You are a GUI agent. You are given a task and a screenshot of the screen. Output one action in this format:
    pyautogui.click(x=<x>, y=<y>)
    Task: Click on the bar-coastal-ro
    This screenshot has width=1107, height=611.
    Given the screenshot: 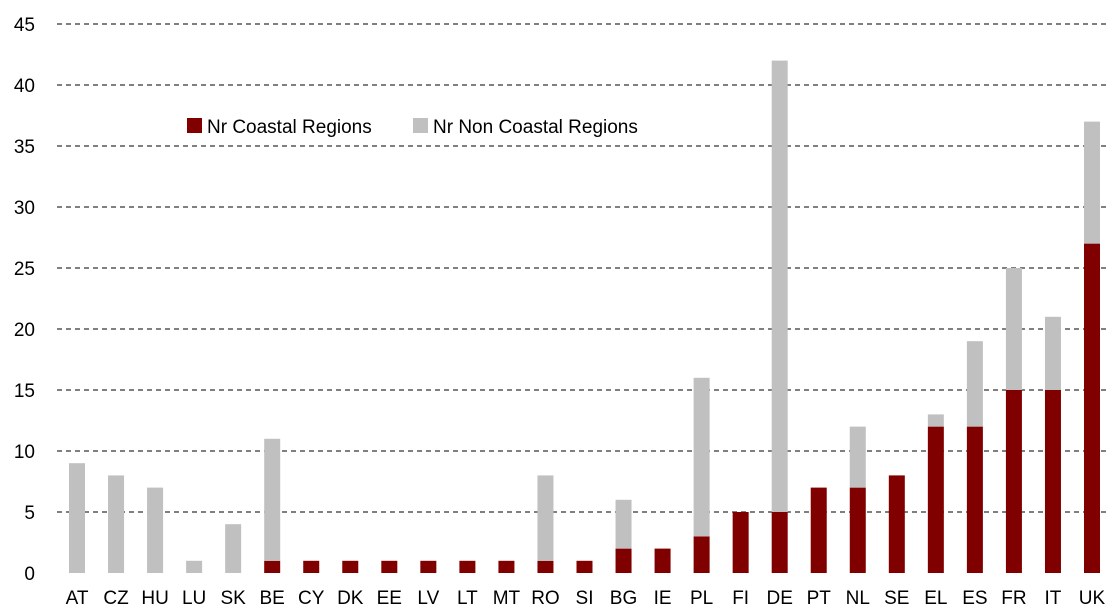 What is the action you would take?
    pyautogui.click(x=545, y=566)
    